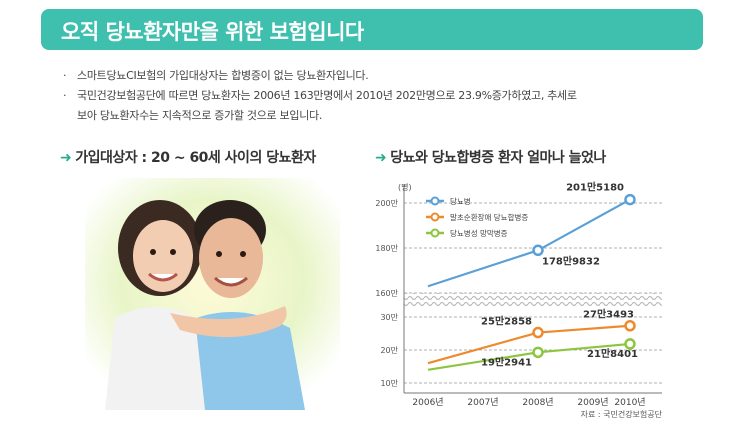  I want to click on y-tick-label: 180만, so click(386, 248).